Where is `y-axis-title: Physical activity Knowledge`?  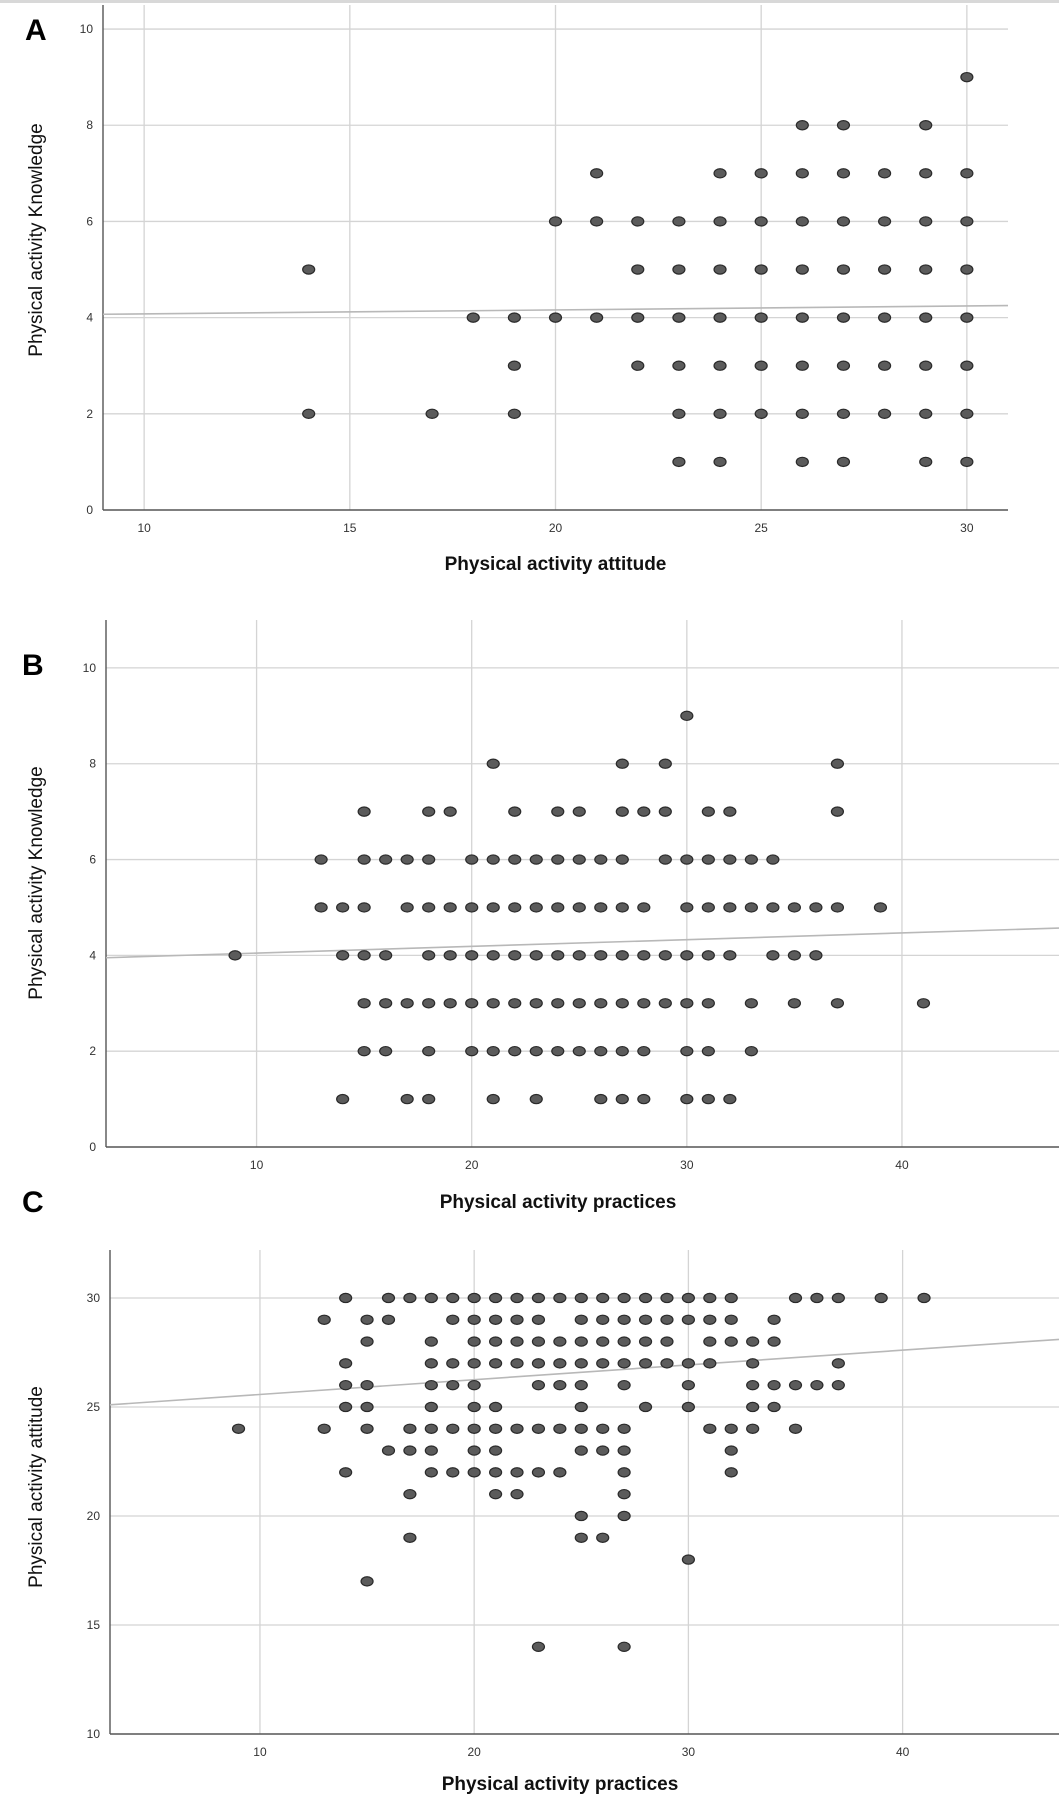 y-axis-title: Physical activity Knowledge is located at coordinates (36, 239).